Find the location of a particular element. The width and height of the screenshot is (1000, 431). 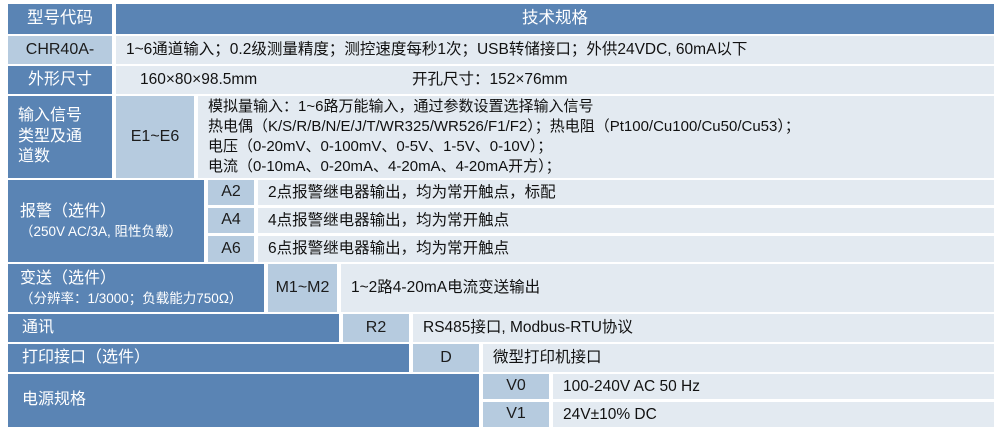

row-alarm-label: 报警（选件） （250V AC/3A, 阻性负载） is located at coordinates (106, 221).